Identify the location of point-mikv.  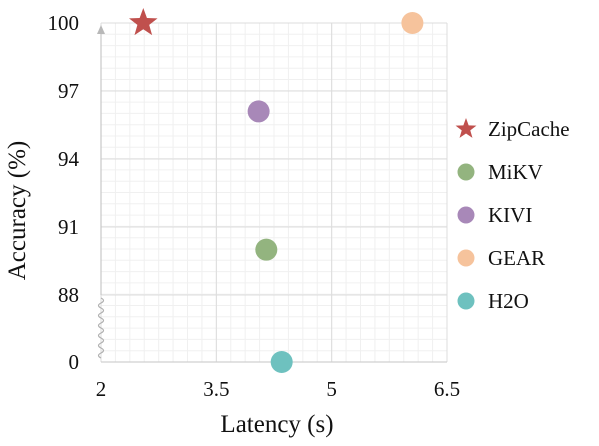
(266, 249).